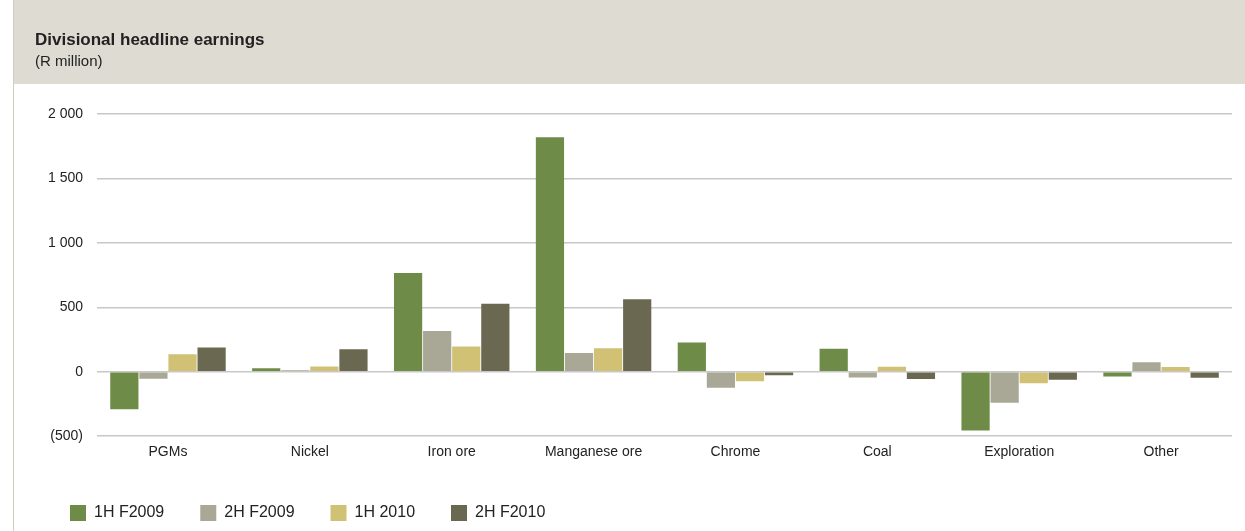  I want to click on legend-label: 1H F2009, so click(129, 512).